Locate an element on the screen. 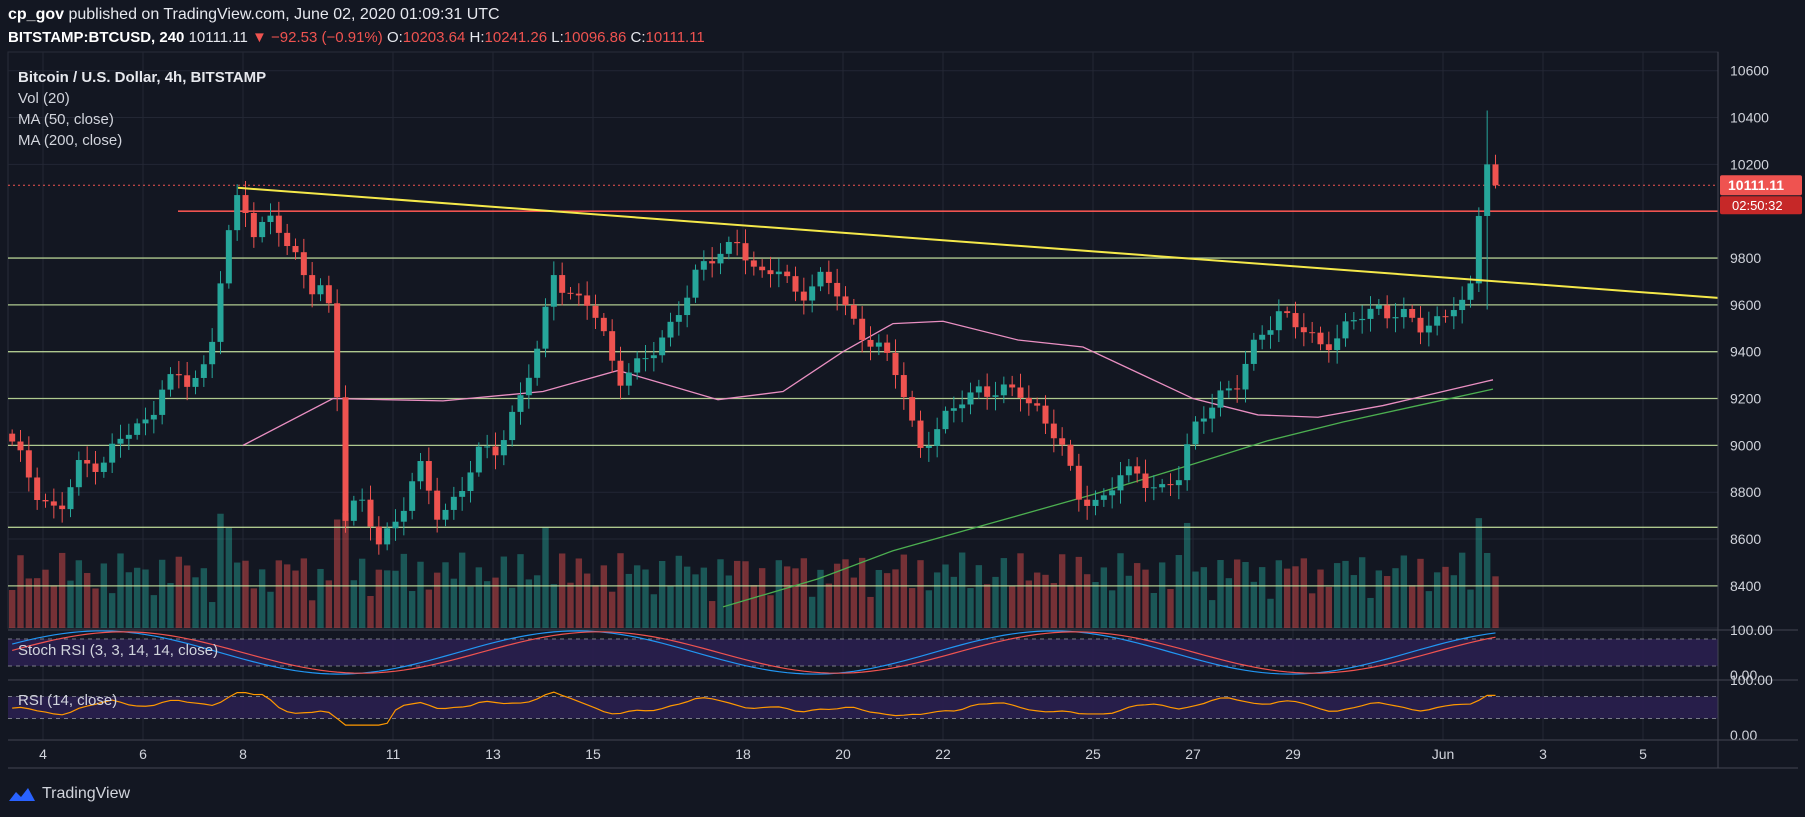 Image resolution: width=1805 pixels, height=817 pixels. price-tick-label: 9000 is located at coordinates (1745, 445).